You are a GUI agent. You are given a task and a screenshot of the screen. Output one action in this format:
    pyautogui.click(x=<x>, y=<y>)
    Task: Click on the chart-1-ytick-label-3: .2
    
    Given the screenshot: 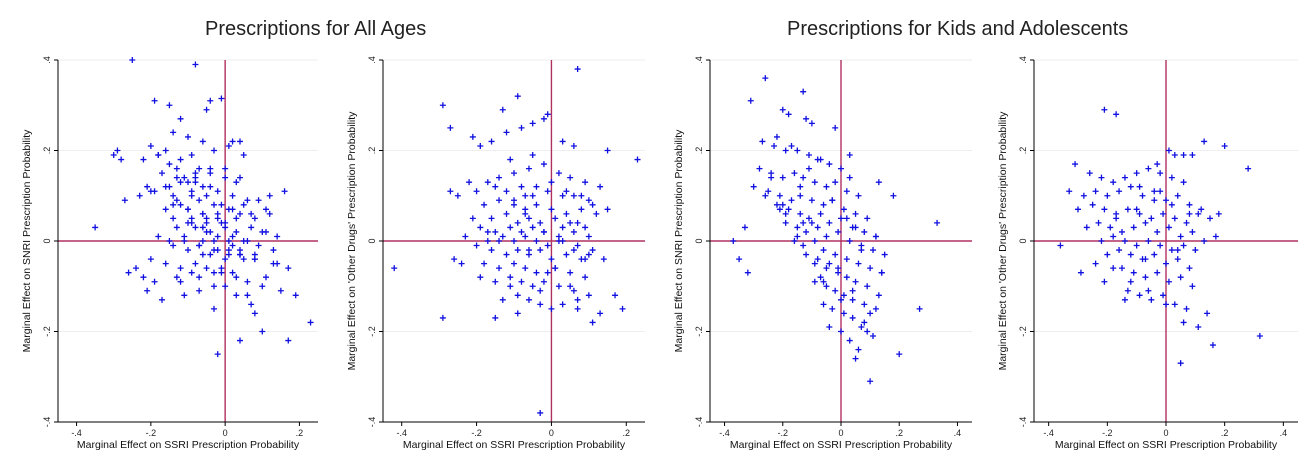 What is the action you would take?
    pyautogui.click(x=372, y=151)
    